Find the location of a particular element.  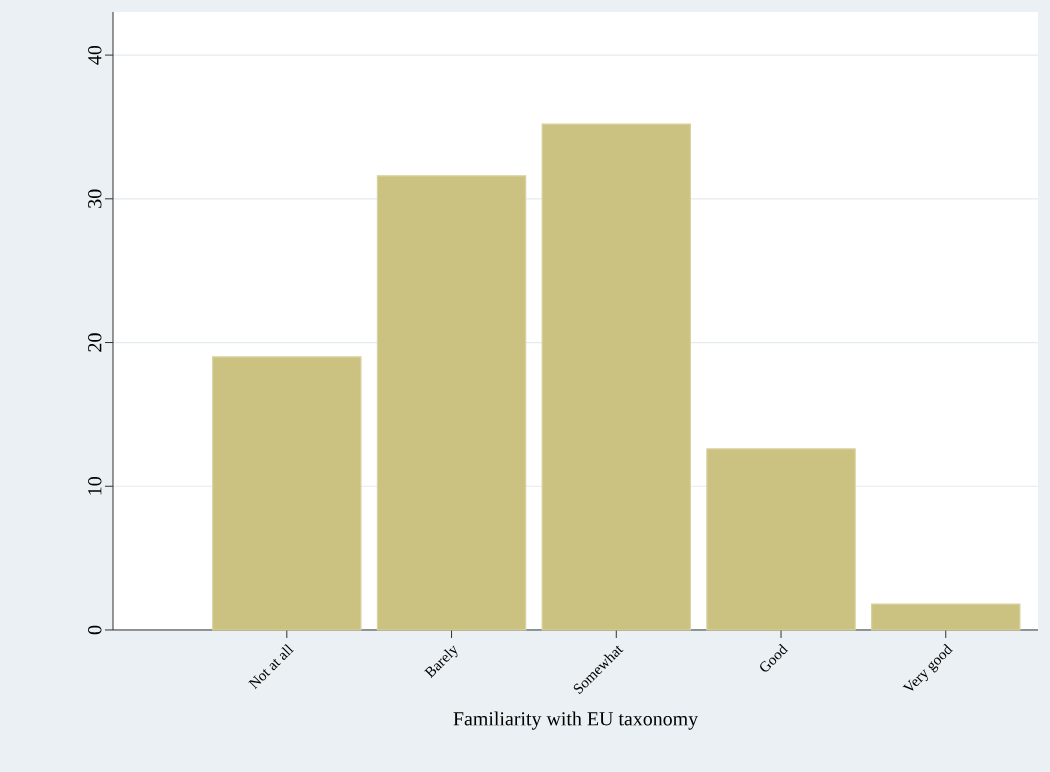

y-tick-label: 30 is located at coordinates (95, 198).